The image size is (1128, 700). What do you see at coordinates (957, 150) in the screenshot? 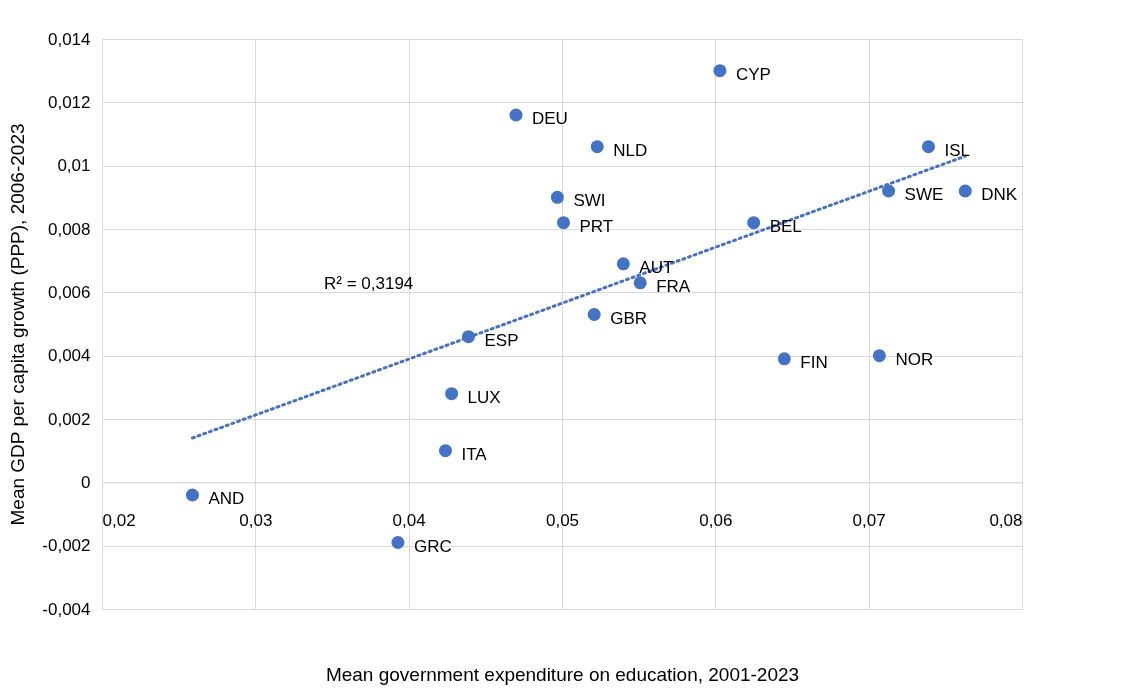
I see `data-label: ISL` at bounding box center [957, 150].